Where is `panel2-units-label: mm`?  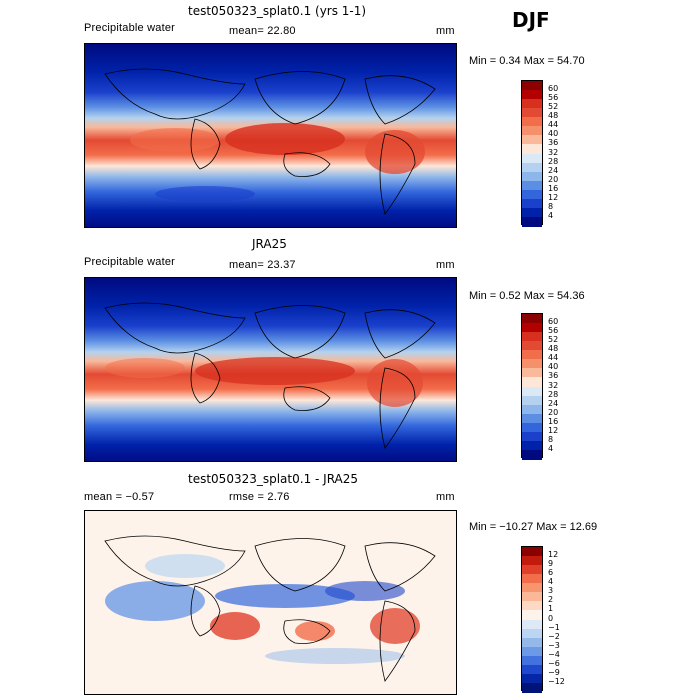 panel2-units-label: mm is located at coordinates (445, 265).